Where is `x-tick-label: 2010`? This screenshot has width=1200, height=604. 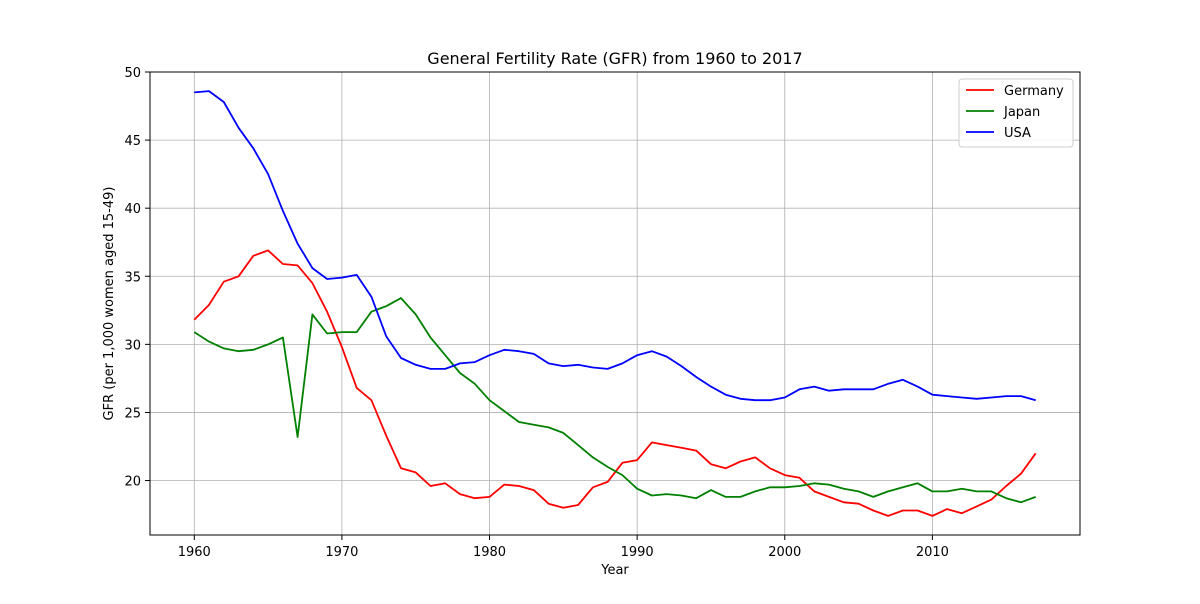
x-tick-label: 2010 is located at coordinates (932, 552).